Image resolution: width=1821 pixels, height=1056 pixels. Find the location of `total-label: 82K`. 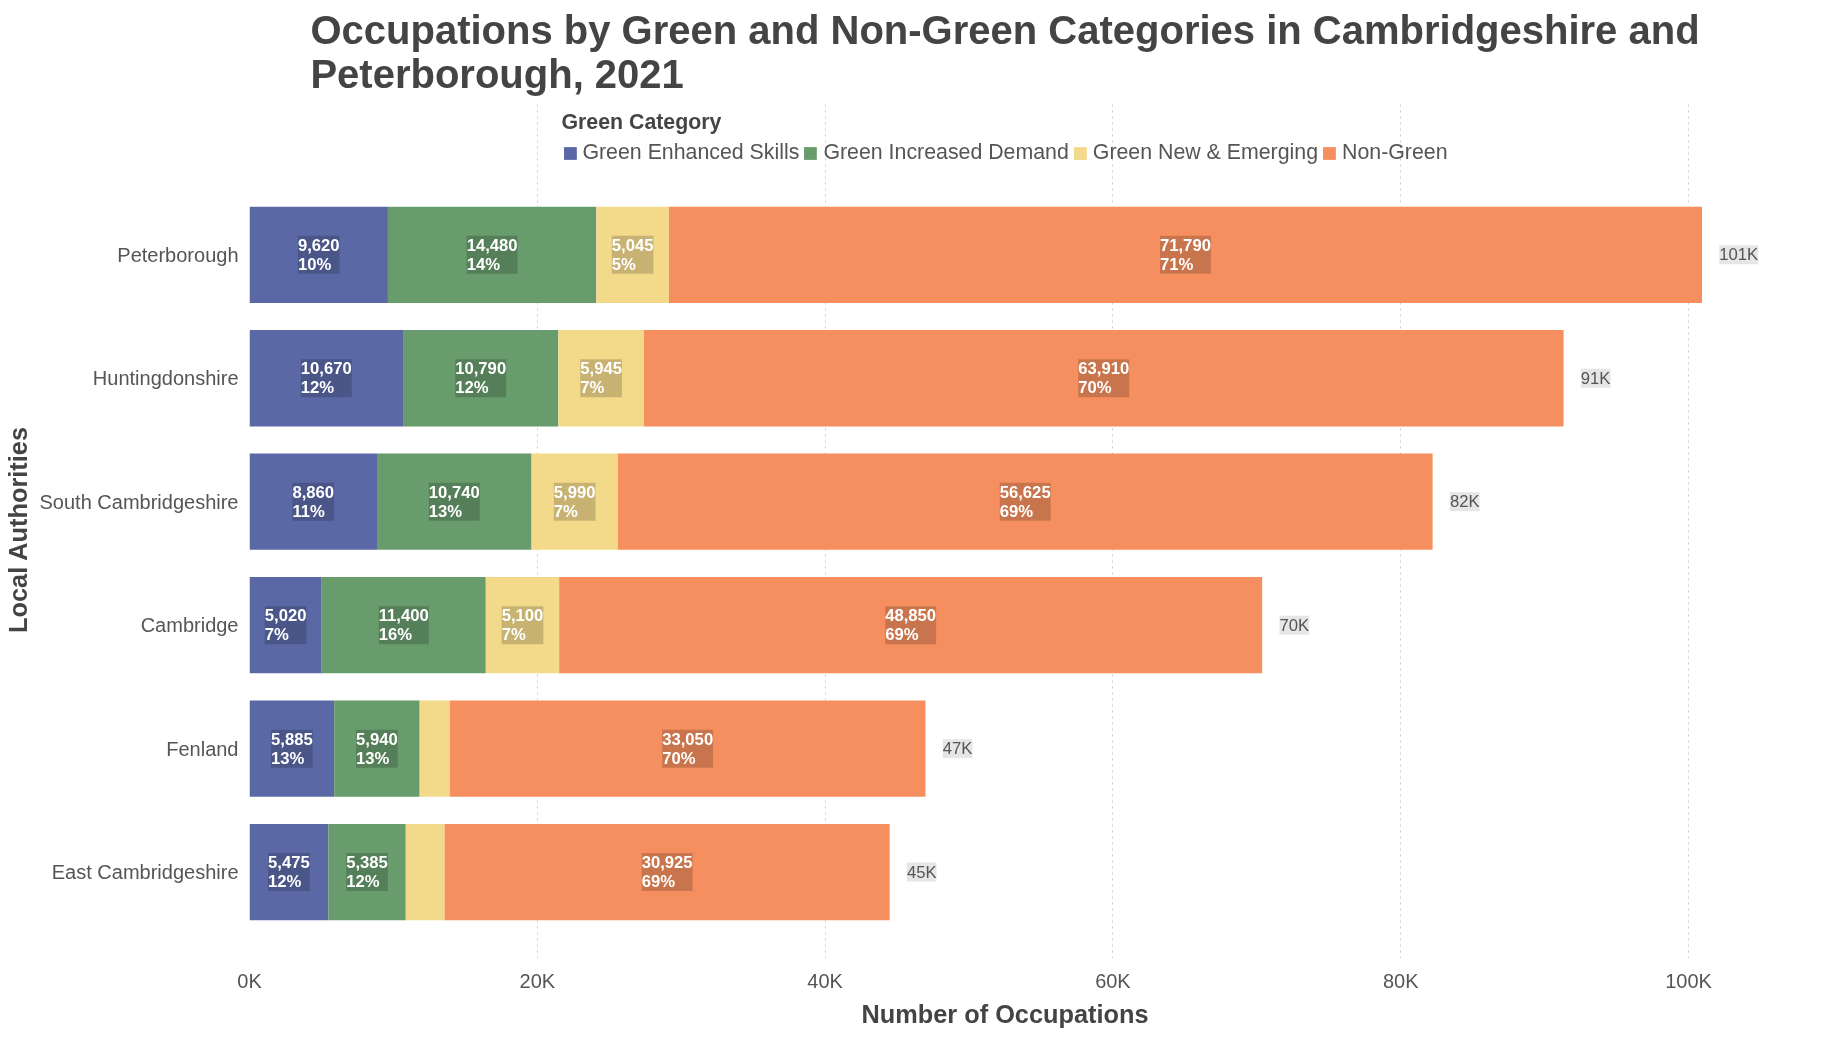

total-label: 82K is located at coordinates (1464, 502).